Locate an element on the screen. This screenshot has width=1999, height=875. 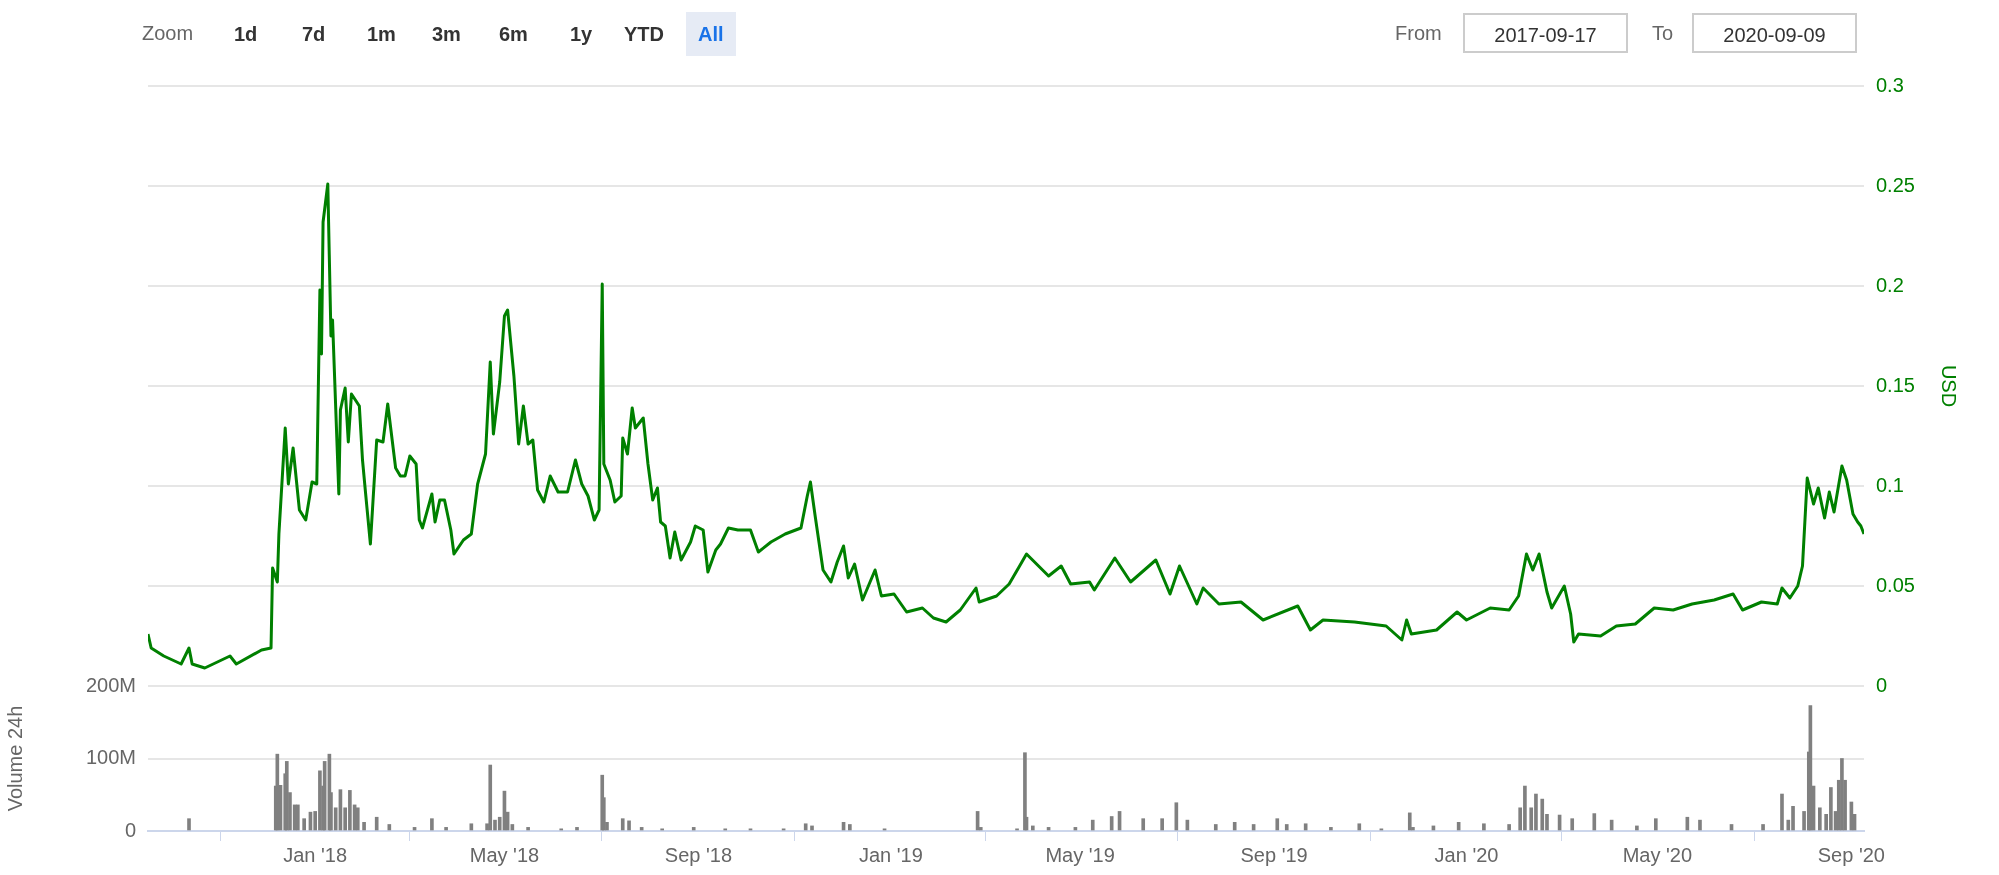
text: Zoom is located at coordinates (168, 33).